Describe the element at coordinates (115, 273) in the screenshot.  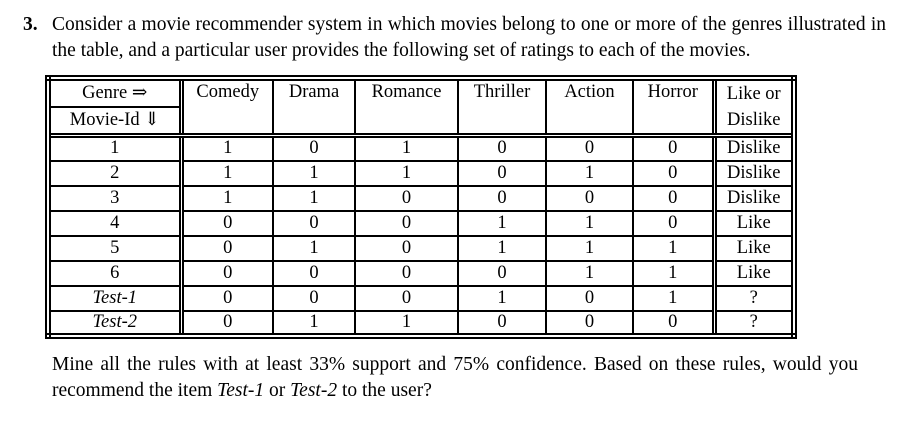
I see `movie-id-cell: 6` at that location.